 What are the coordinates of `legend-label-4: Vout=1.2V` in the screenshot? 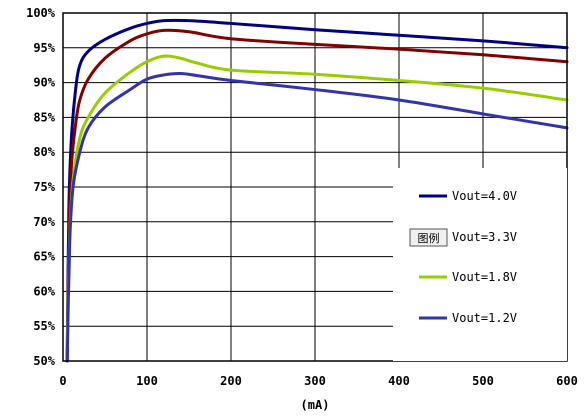 It's located at (484, 318).